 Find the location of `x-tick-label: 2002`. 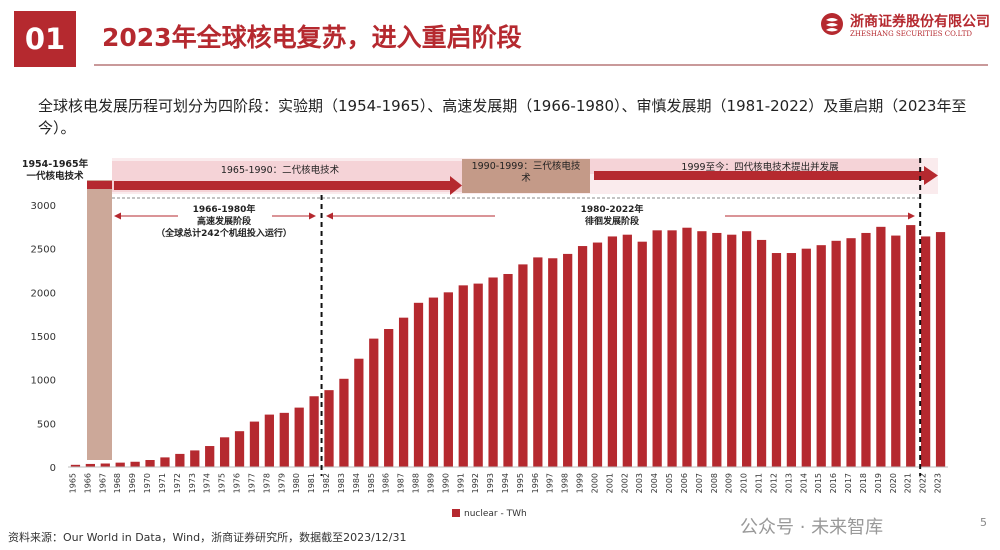

x-tick-label: 2002 is located at coordinates (624, 483).